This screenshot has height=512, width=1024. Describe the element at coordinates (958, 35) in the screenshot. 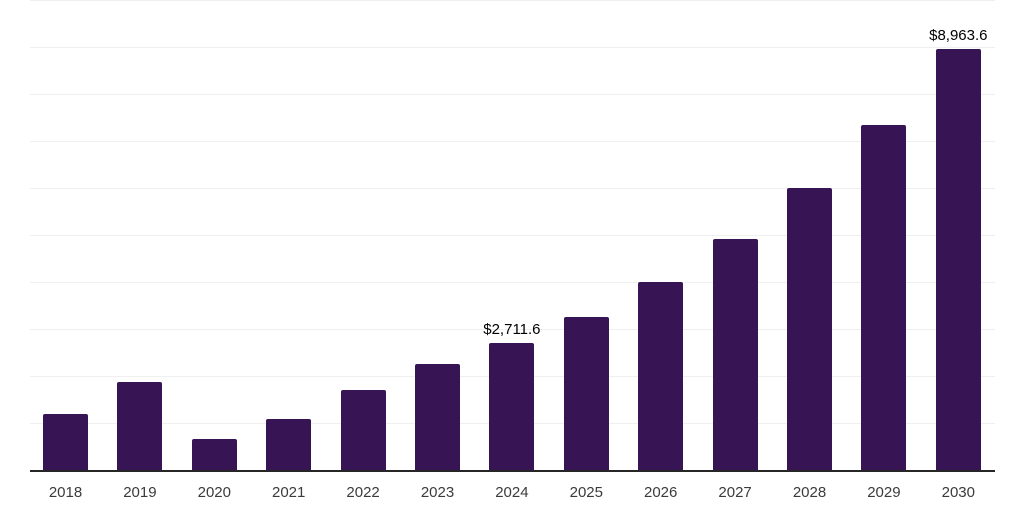

I see `data-label-2030: $8,963.6` at that location.